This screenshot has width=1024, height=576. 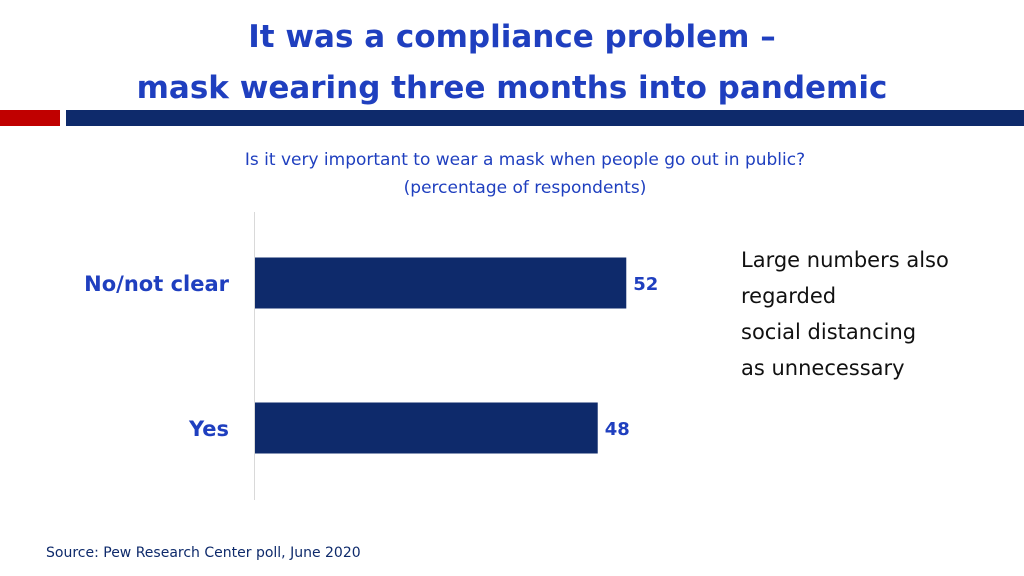 What do you see at coordinates (30, 118) in the screenshot?
I see `accent-rule-red` at bounding box center [30, 118].